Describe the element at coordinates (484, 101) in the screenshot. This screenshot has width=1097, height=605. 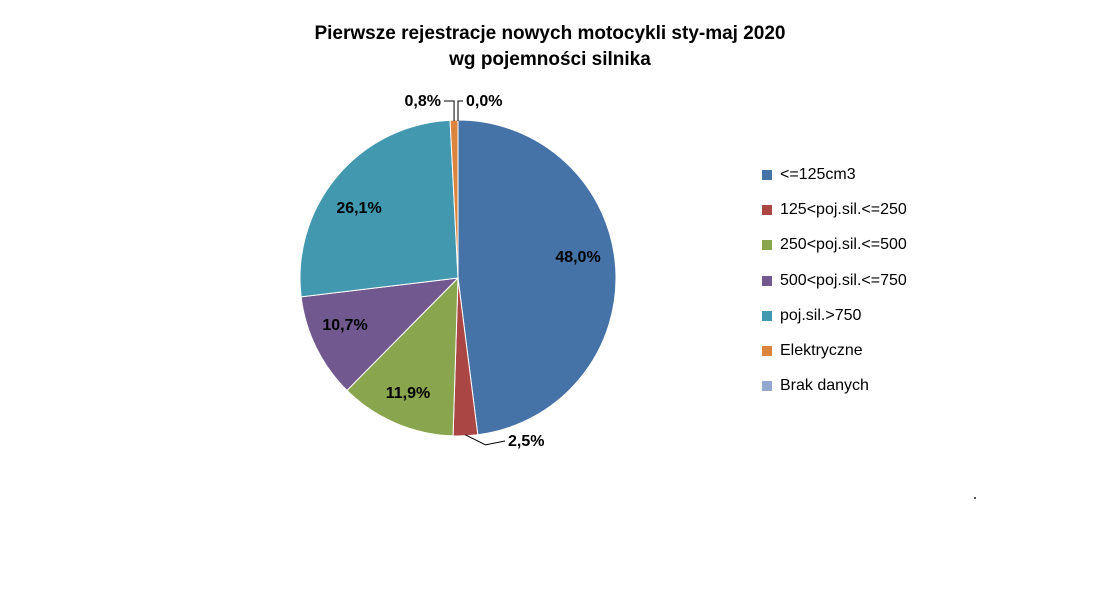
I see `slice-data-label: 0,0%` at that location.